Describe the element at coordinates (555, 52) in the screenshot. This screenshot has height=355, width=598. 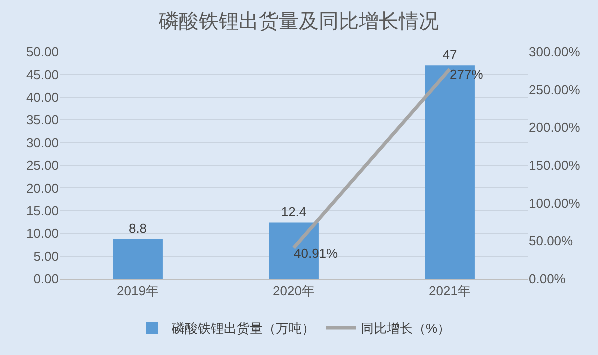
I see `y2-tick-label: 300.00%` at that location.